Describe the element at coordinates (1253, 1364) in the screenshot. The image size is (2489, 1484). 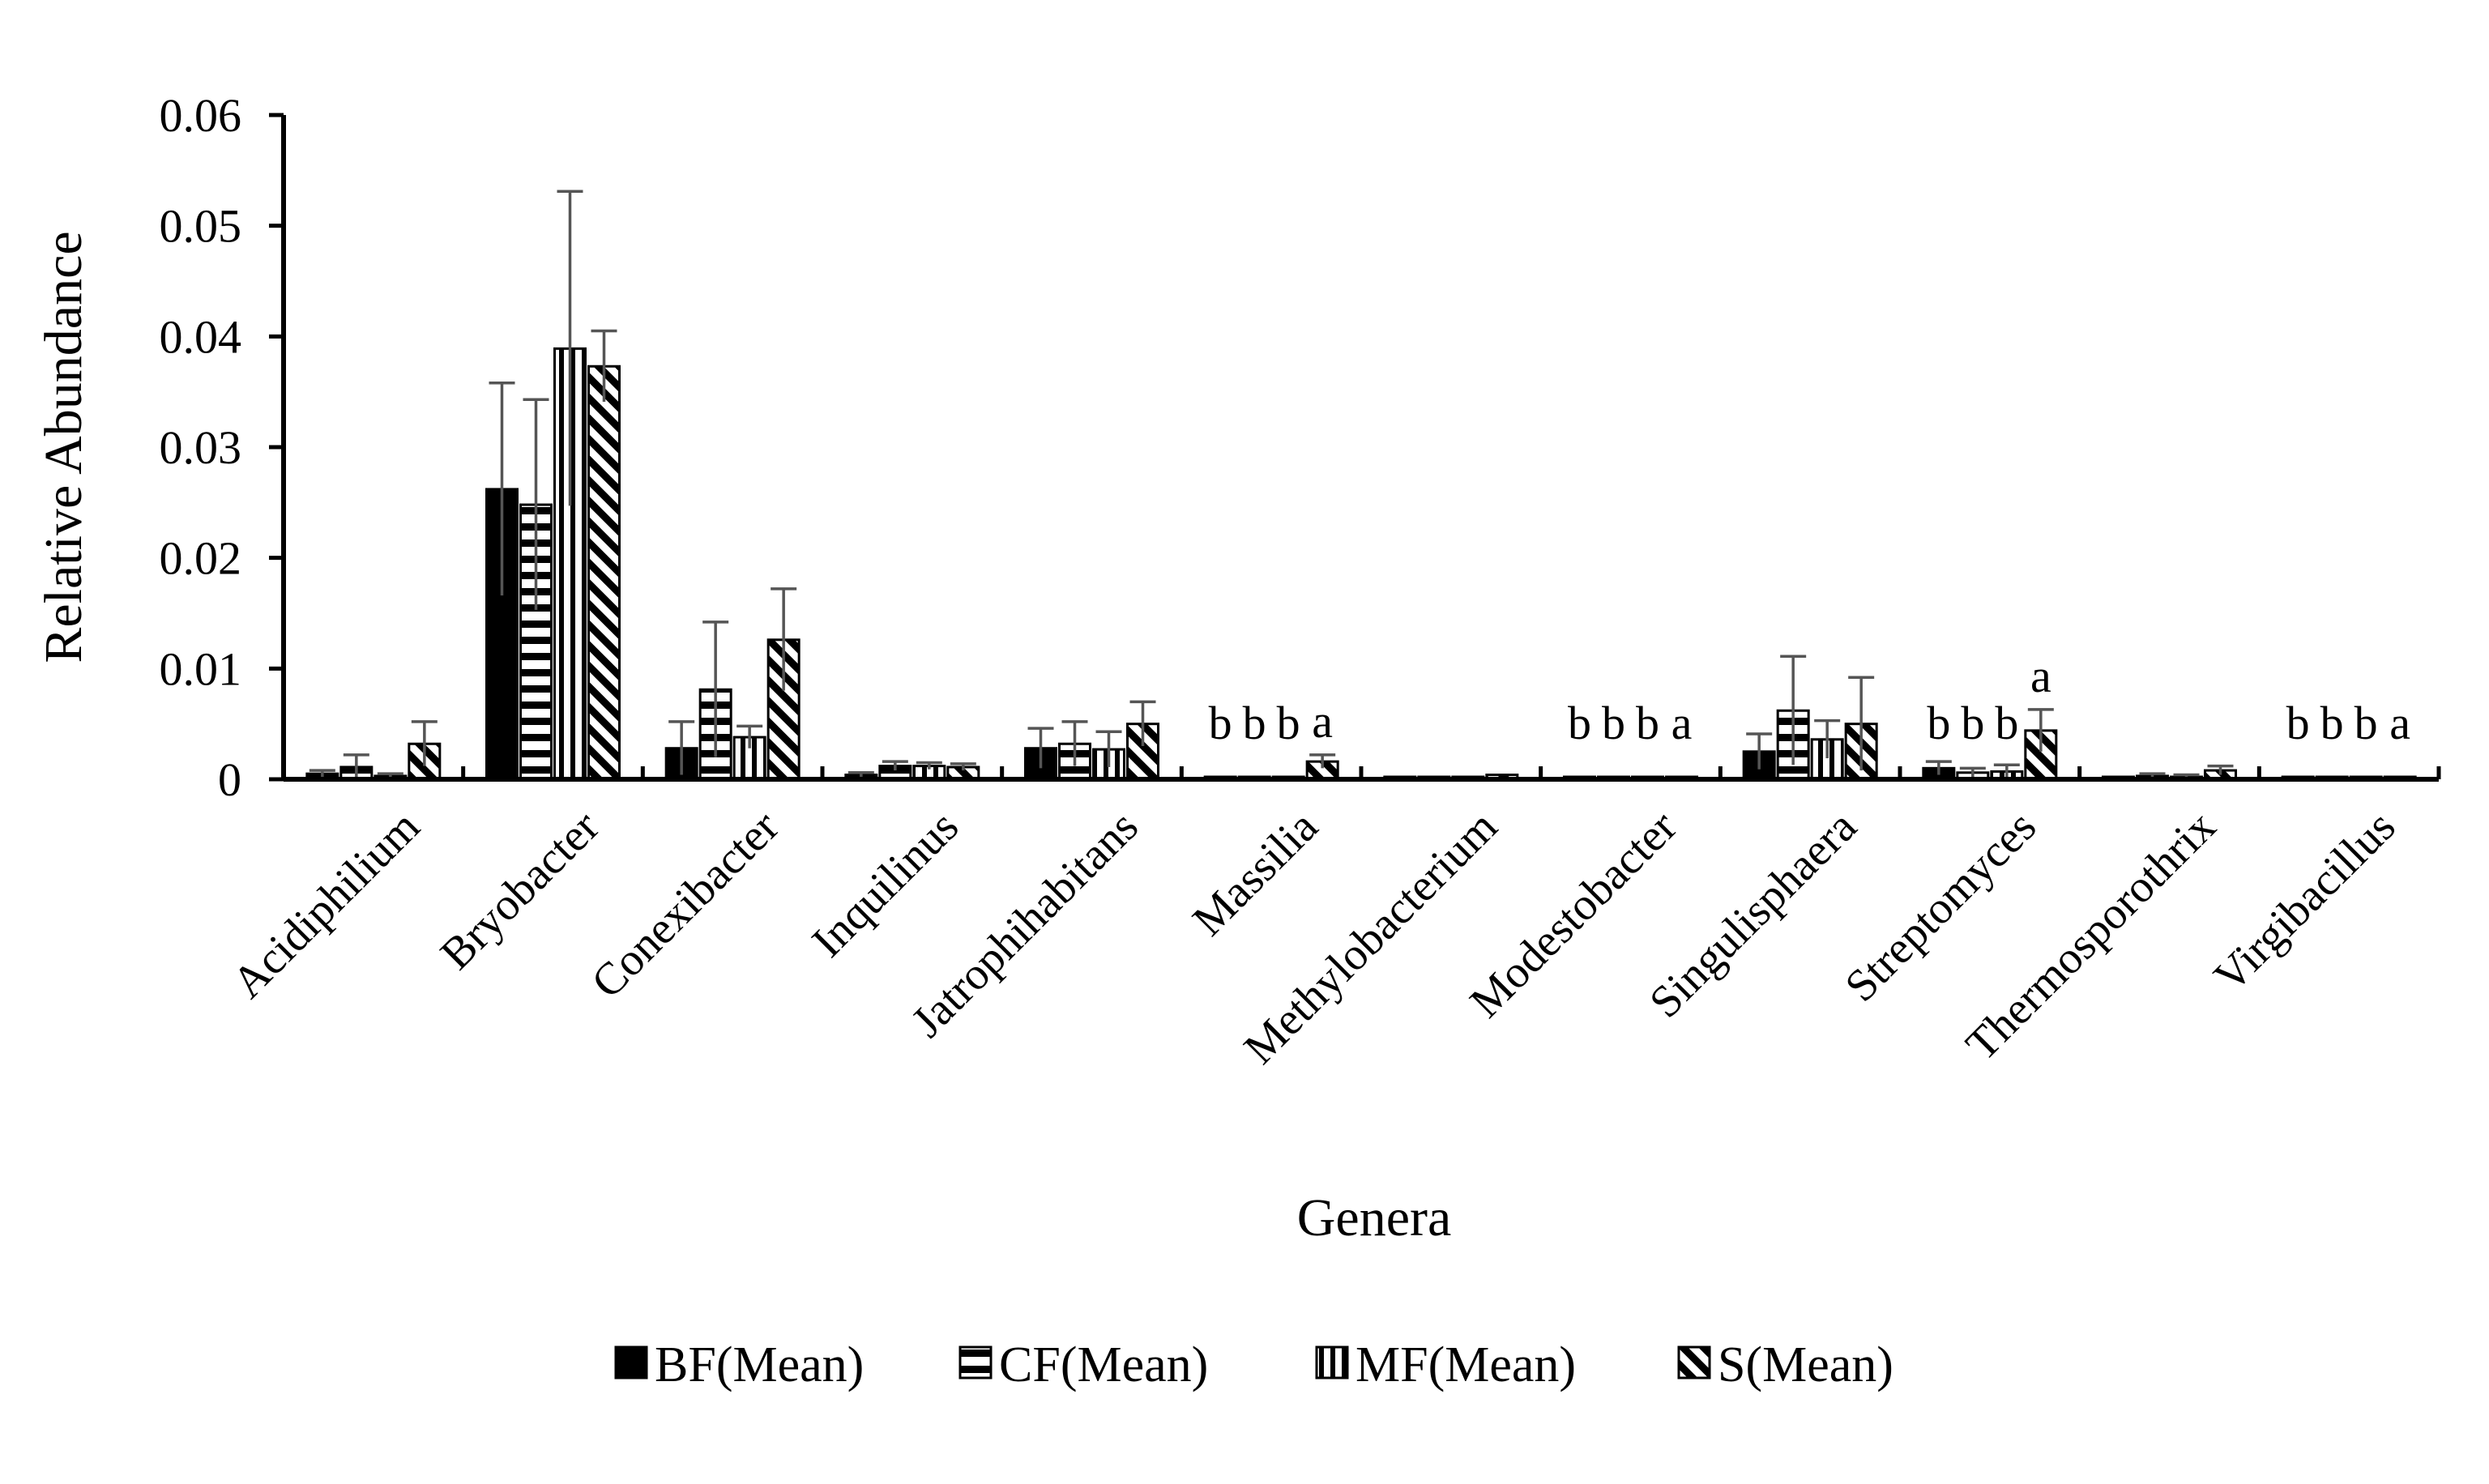
I see `legend: BF(Mean) CF(Mean) MF(Mean) S(Mean)` at that location.